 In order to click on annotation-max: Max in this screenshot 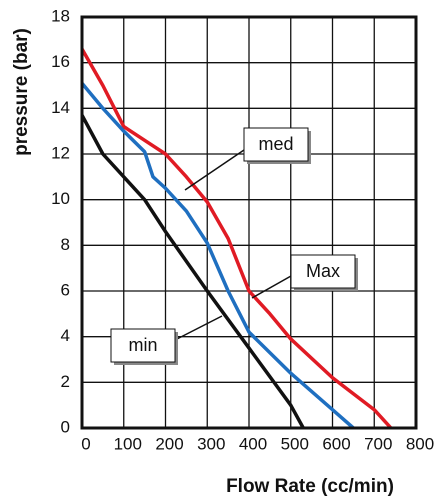, I will do `click(304, 276)`.